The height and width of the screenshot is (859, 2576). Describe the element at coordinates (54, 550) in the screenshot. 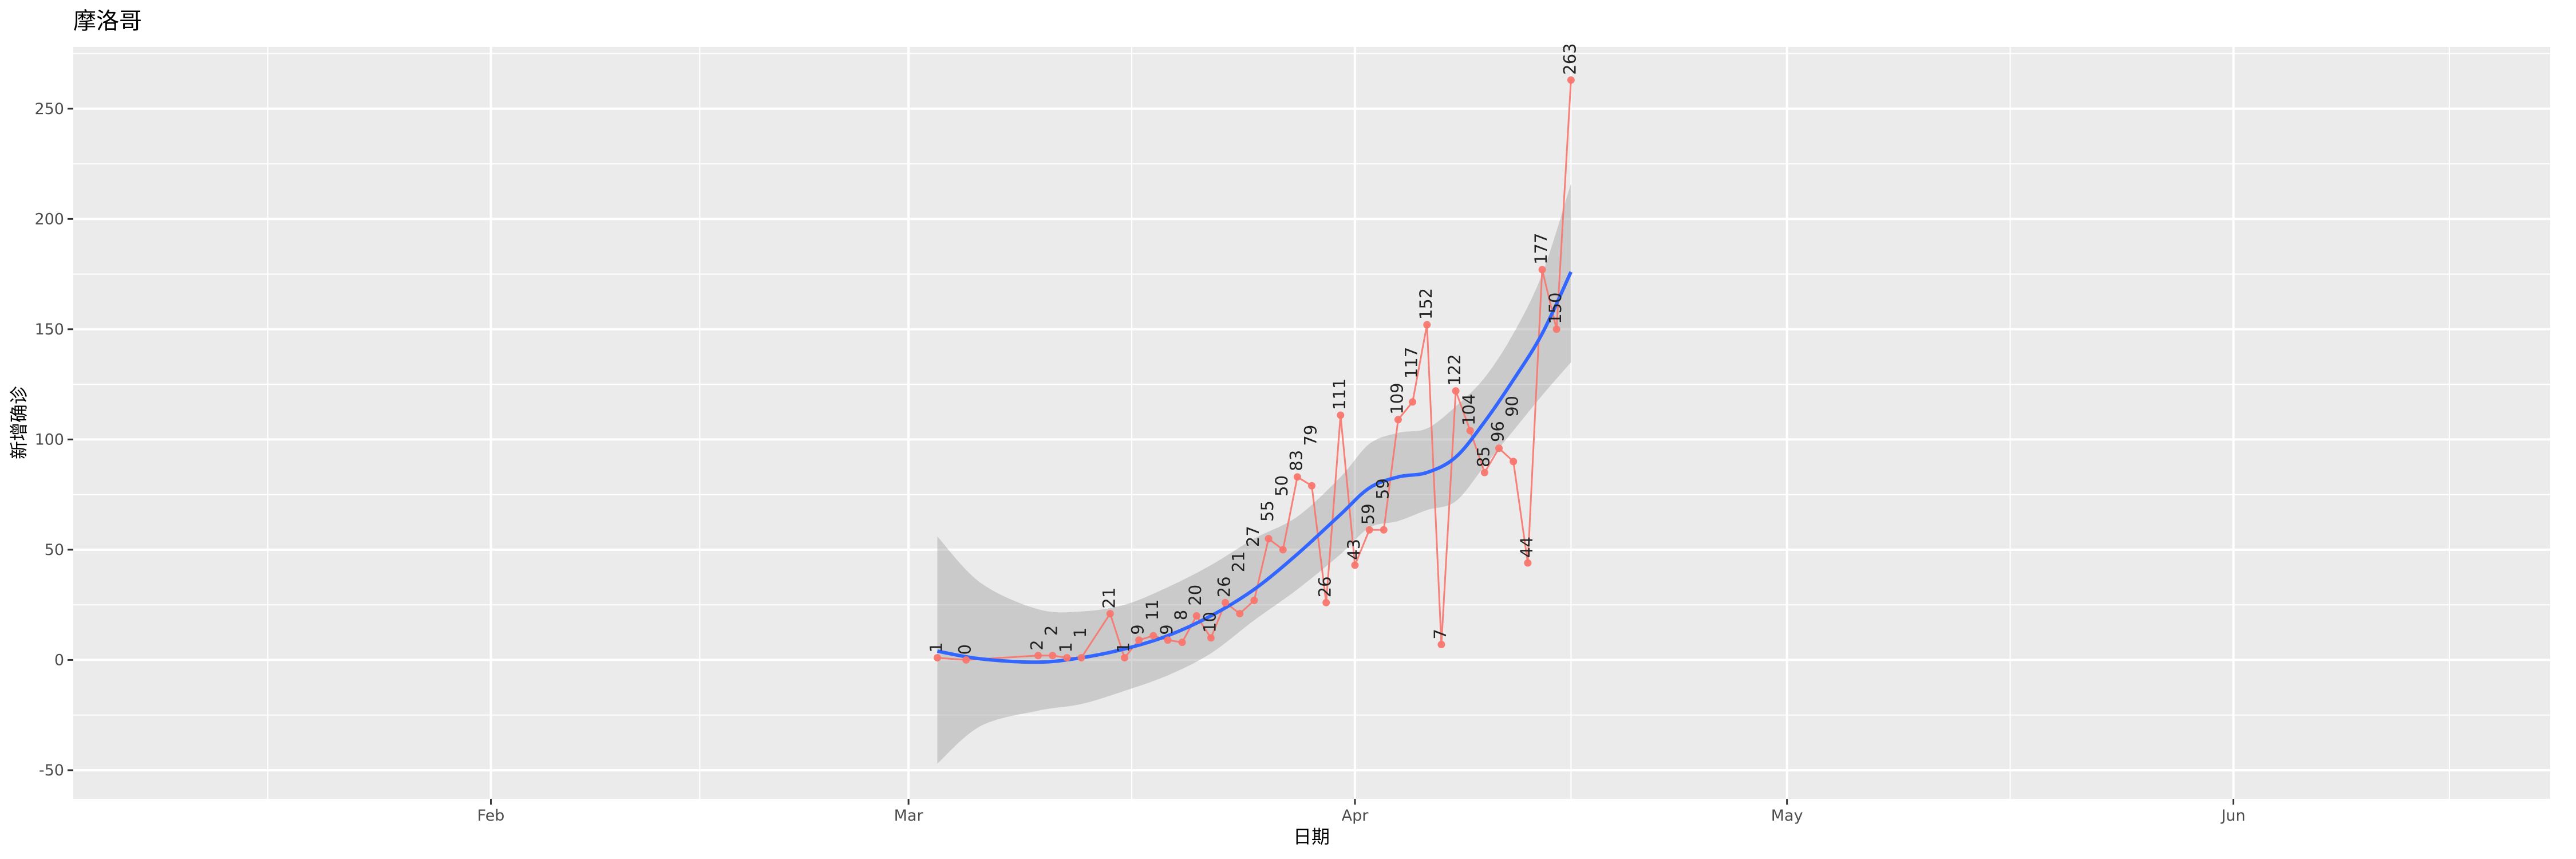

I see `y-tick-label: 50` at that location.